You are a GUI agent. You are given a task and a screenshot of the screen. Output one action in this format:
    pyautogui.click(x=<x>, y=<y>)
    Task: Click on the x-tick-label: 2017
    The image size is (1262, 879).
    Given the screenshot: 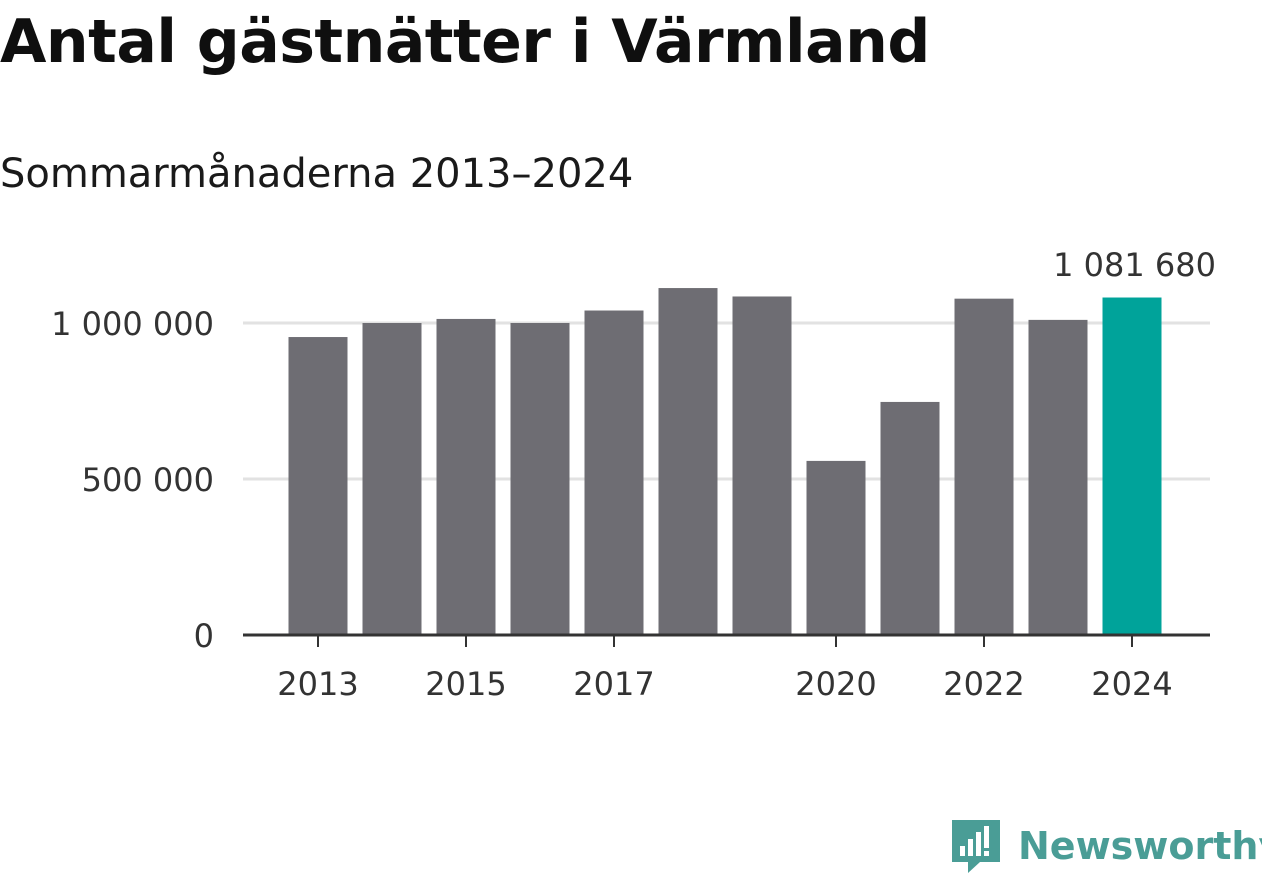 What is the action you would take?
    pyautogui.click(x=613, y=684)
    